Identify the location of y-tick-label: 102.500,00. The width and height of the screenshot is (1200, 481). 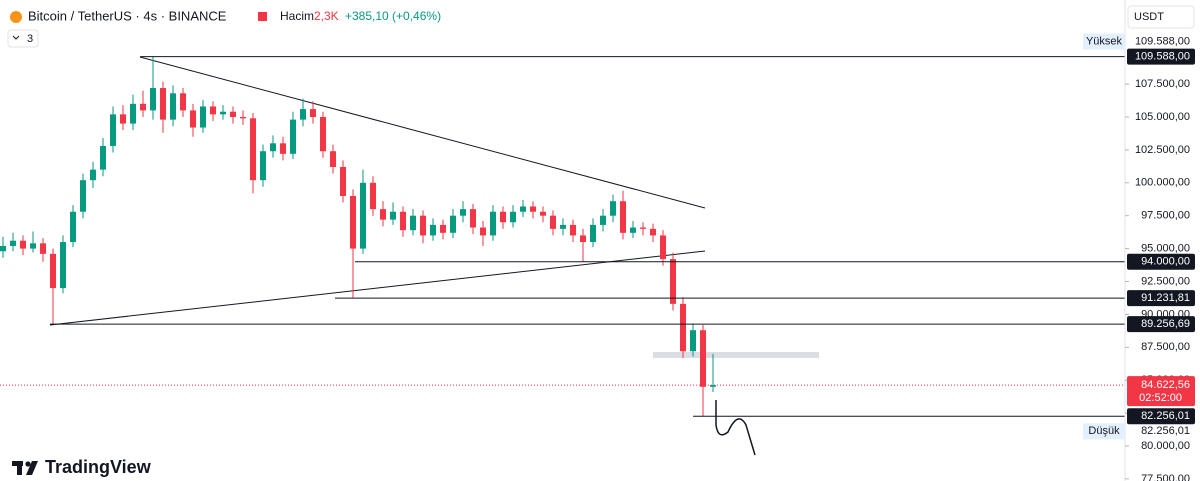
(1162, 150).